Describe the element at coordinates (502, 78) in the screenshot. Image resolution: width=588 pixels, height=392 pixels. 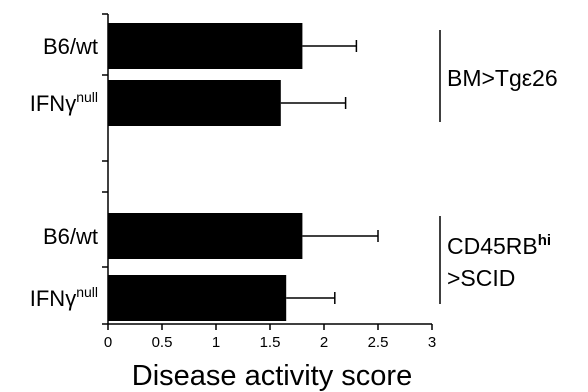
I see `group-label: BM>Tgε26` at that location.